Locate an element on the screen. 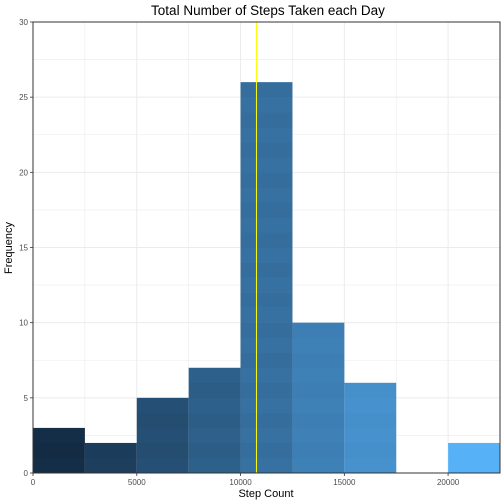 The image size is (504, 504). y-tick-label: 10 is located at coordinates (23, 323).